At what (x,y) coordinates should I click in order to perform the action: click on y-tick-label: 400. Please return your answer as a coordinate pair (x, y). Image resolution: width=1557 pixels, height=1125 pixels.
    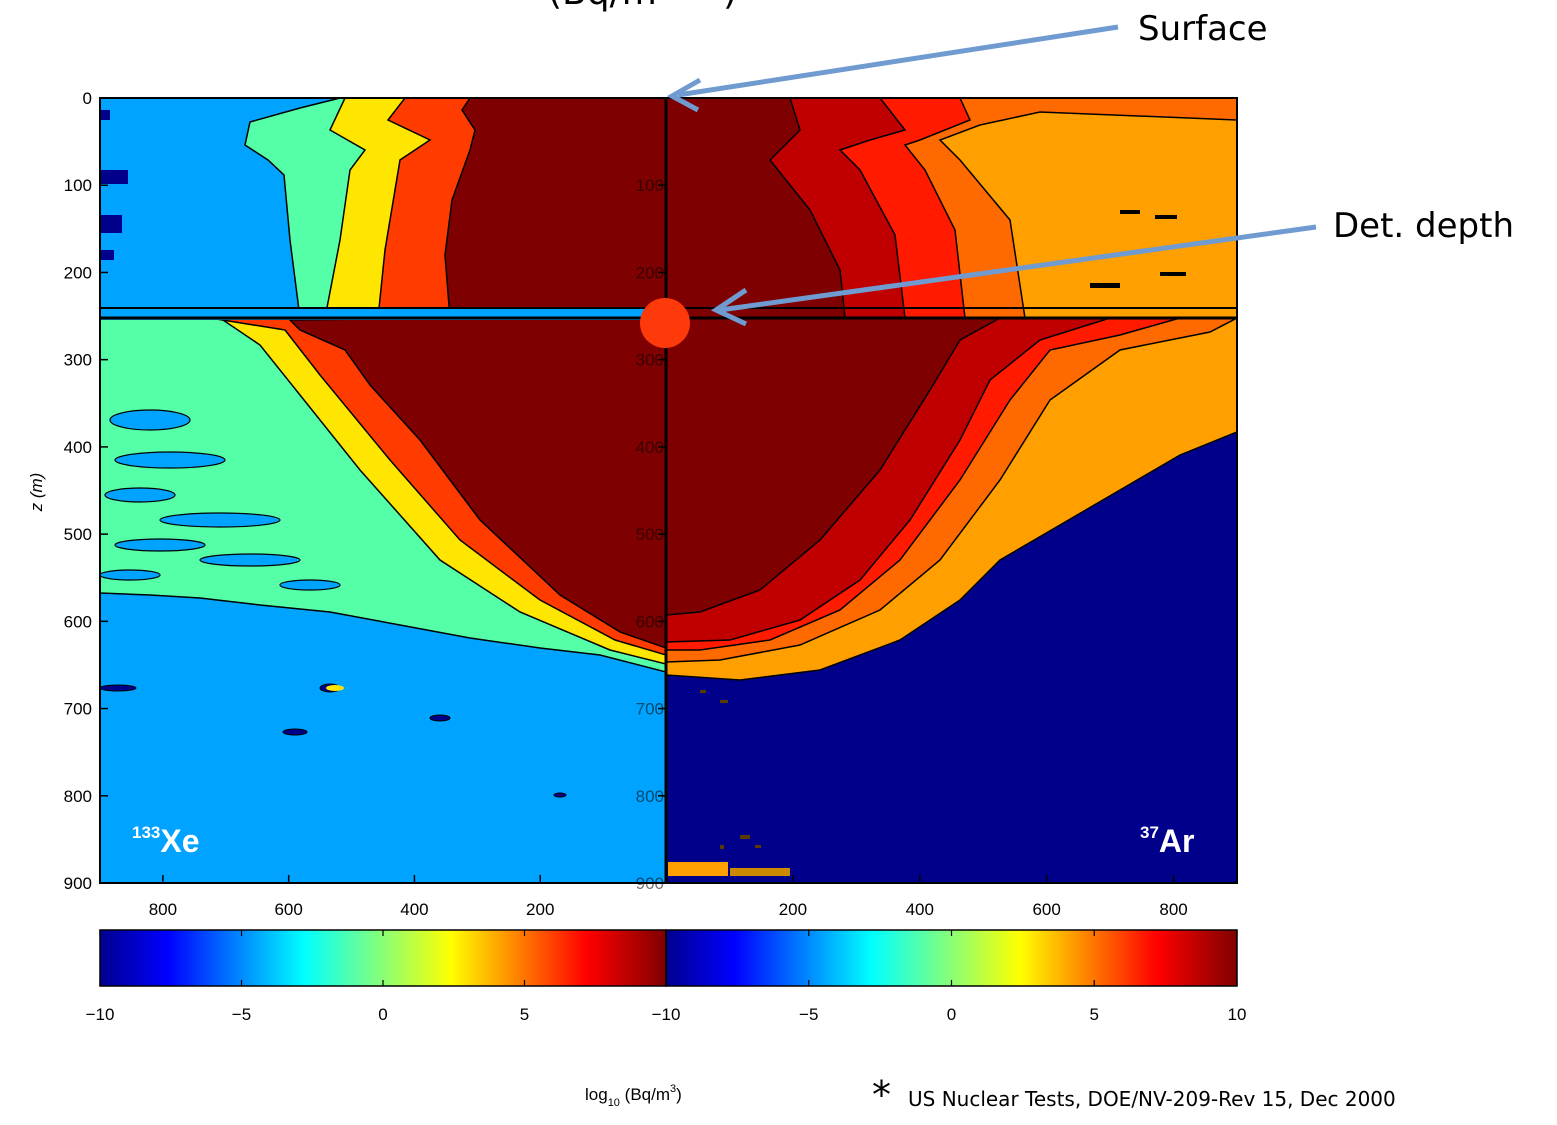
    Looking at the image, I should click on (78, 447).